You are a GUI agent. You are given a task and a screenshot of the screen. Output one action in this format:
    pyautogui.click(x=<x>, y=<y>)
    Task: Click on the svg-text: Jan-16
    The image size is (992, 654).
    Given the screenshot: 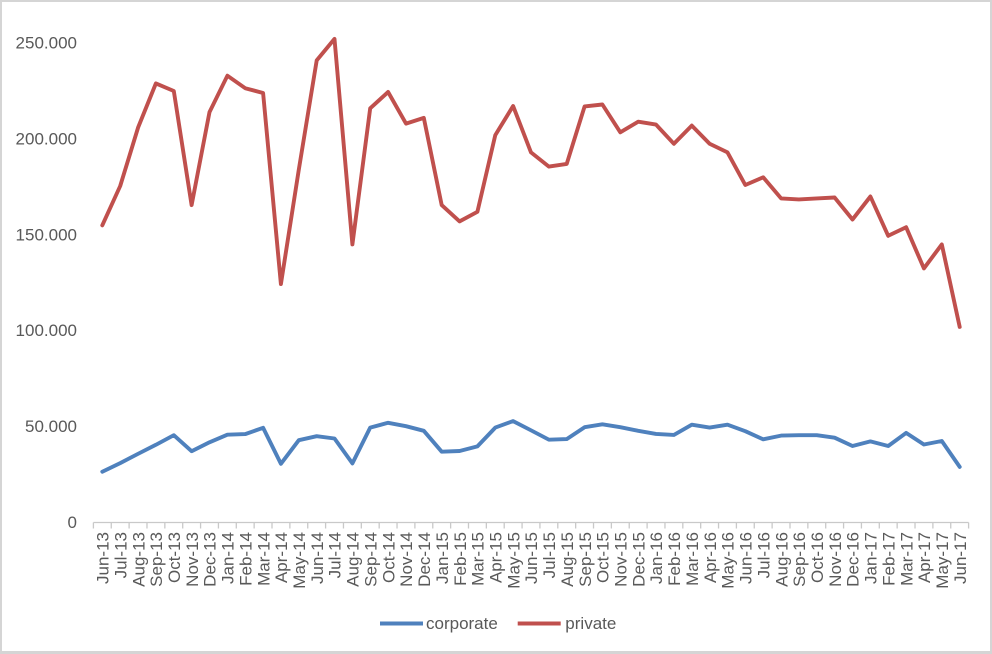 What is the action you would take?
    pyautogui.click(x=656, y=558)
    